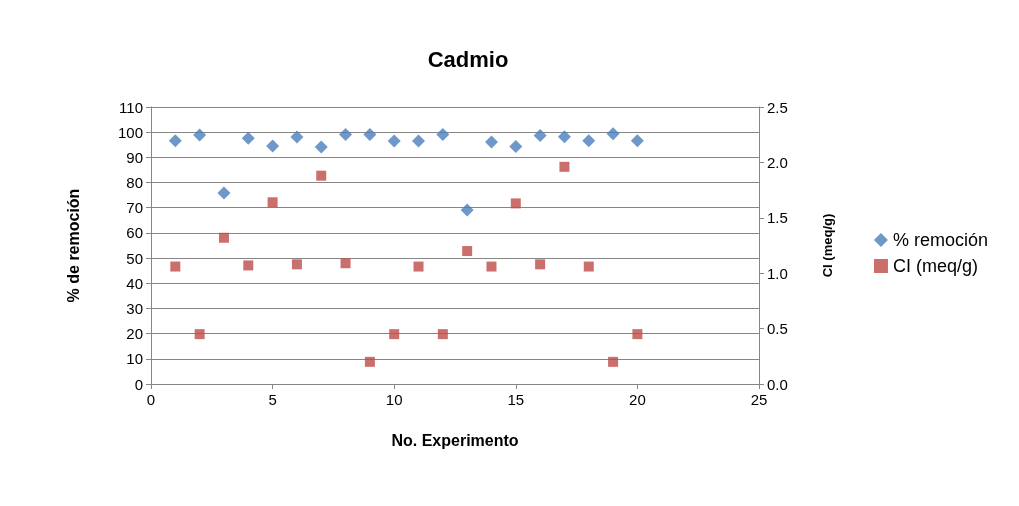 The image size is (1019, 506). What do you see at coordinates (827, 245) in the screenshot?
I see `y2-axis-title: CI (meq/g)` at bounding box center [827, 245].